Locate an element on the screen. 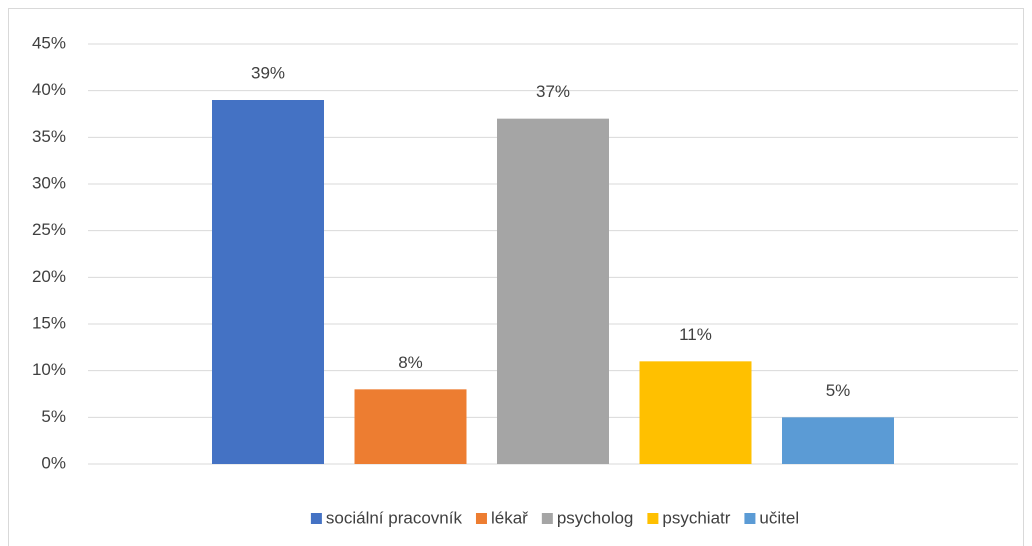  y-tick-label: 40% is located at coordinates (49, 89).